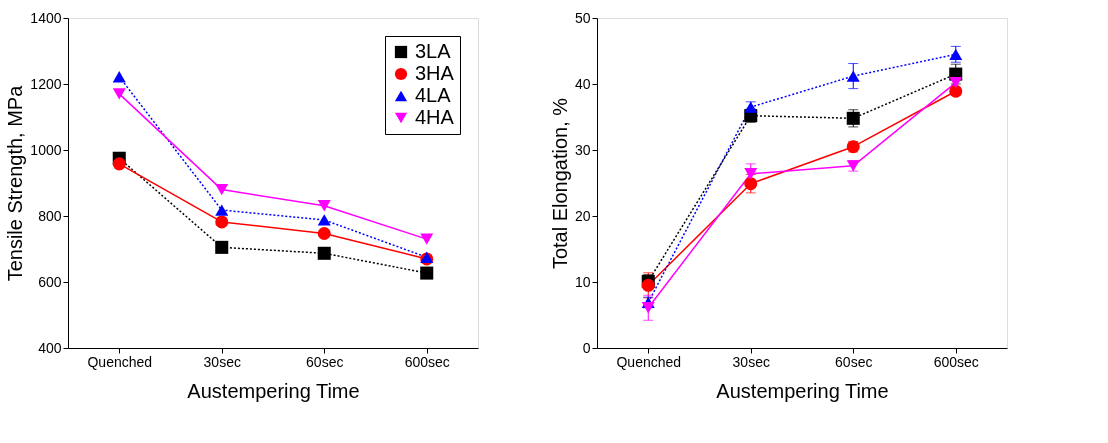  I want to click on legend-label: 4HA, so click(435, 117).